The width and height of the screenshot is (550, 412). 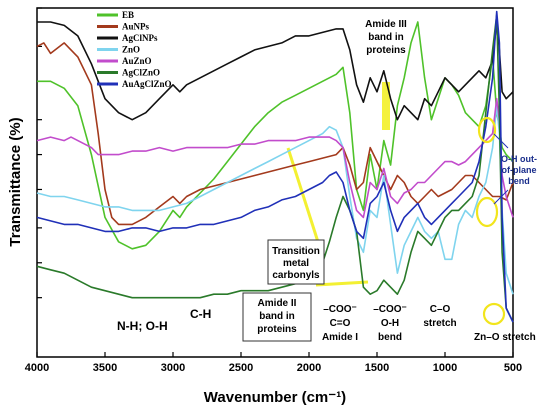 I want to click on x-tick-label: 2500, so click(x=241, y=368).